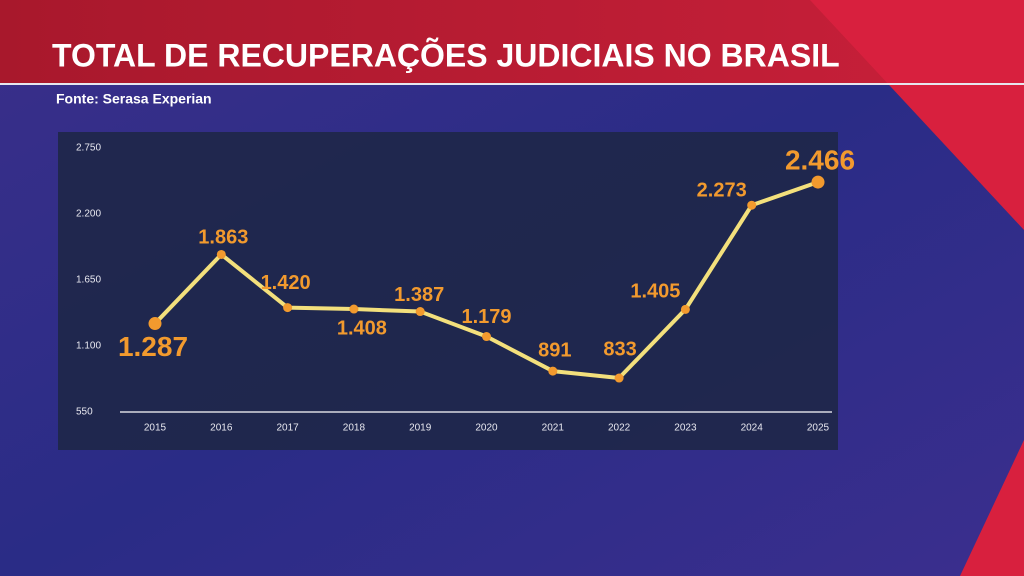  I want to click on x-tick-label: 2018, so click(354, 428).